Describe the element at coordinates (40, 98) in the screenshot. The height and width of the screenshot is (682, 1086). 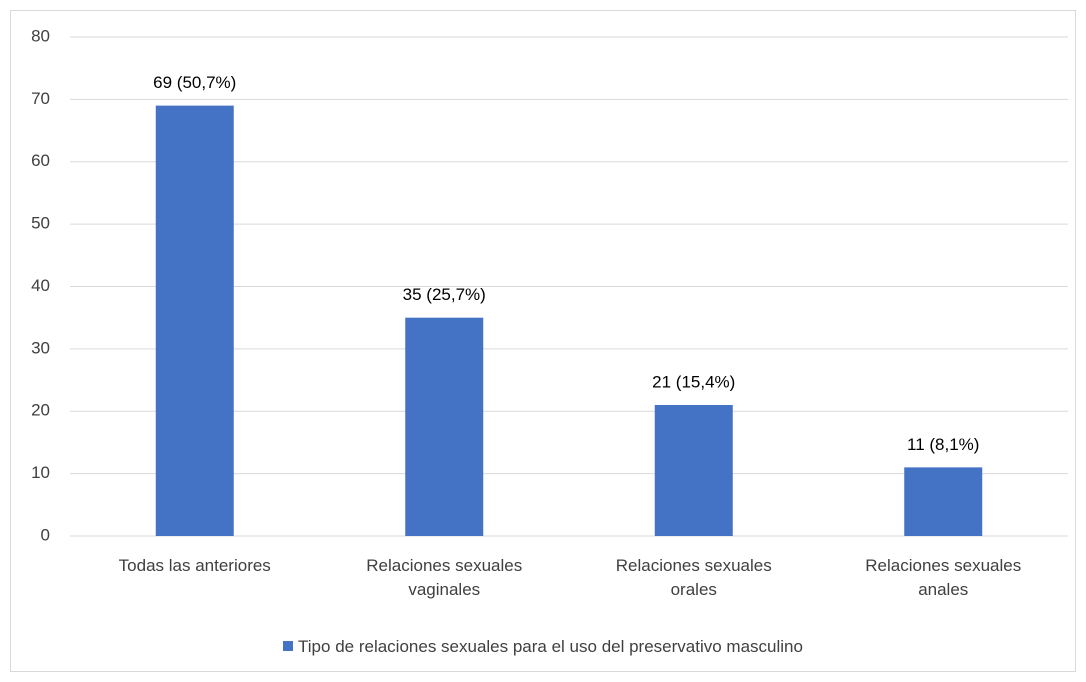
I see `y-tick-label: 70` at that location.